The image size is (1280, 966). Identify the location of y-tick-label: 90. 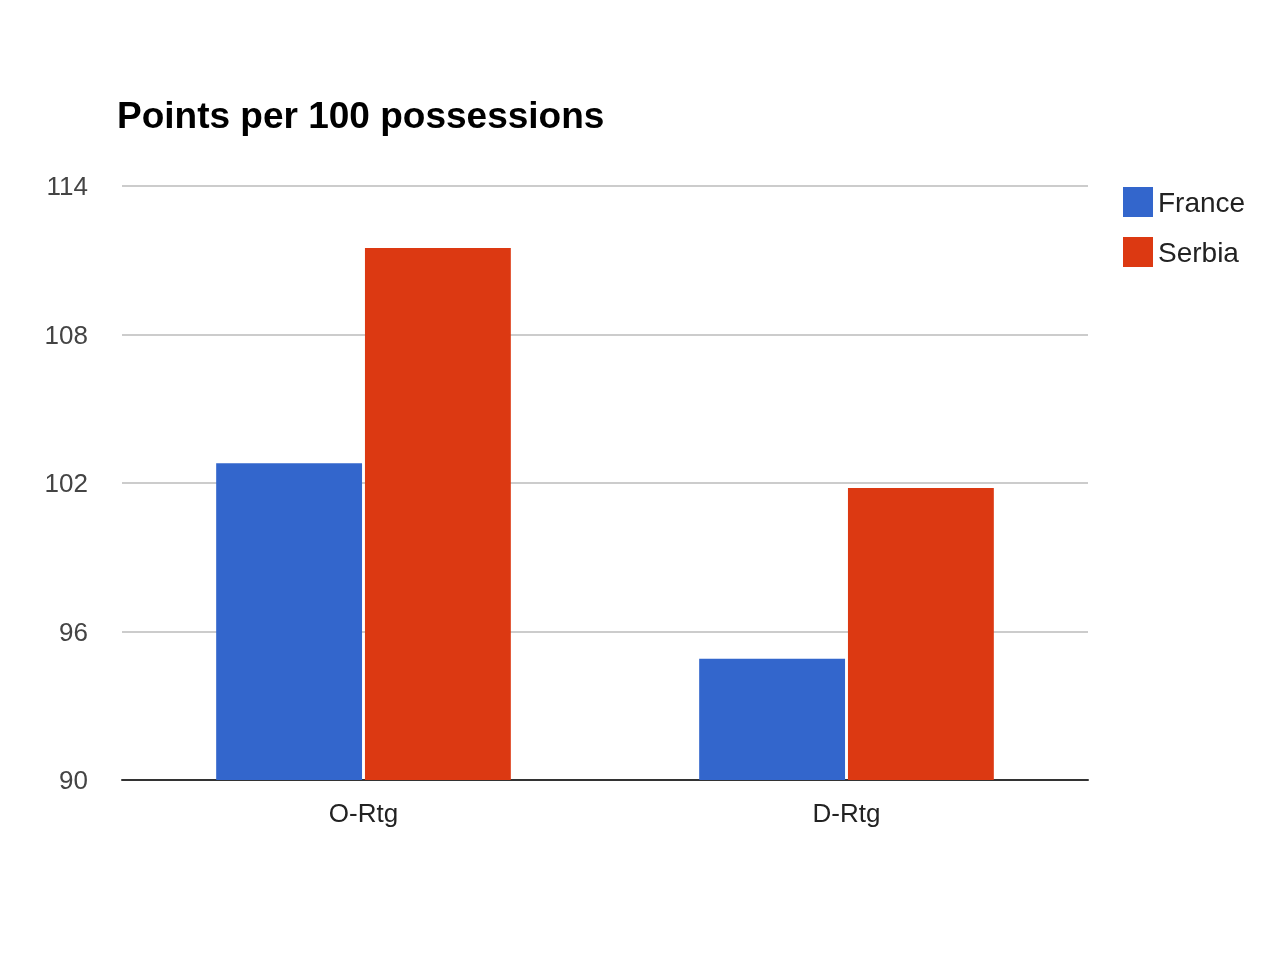
(73, 780).